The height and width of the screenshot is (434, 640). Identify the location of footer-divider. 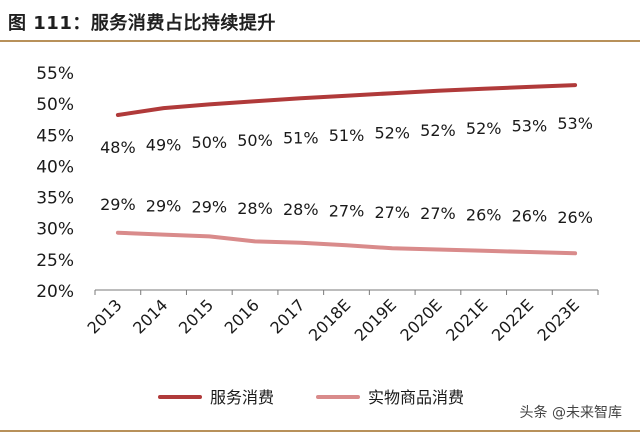
(320, 431).